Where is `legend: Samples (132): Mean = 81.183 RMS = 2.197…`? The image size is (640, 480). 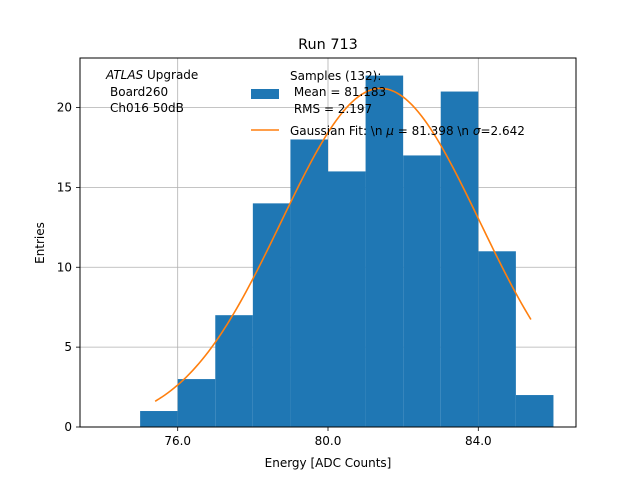
legend: Samples (132): Mean = 81.183 RMS = 2.197… is located at coordinates (388, 103).